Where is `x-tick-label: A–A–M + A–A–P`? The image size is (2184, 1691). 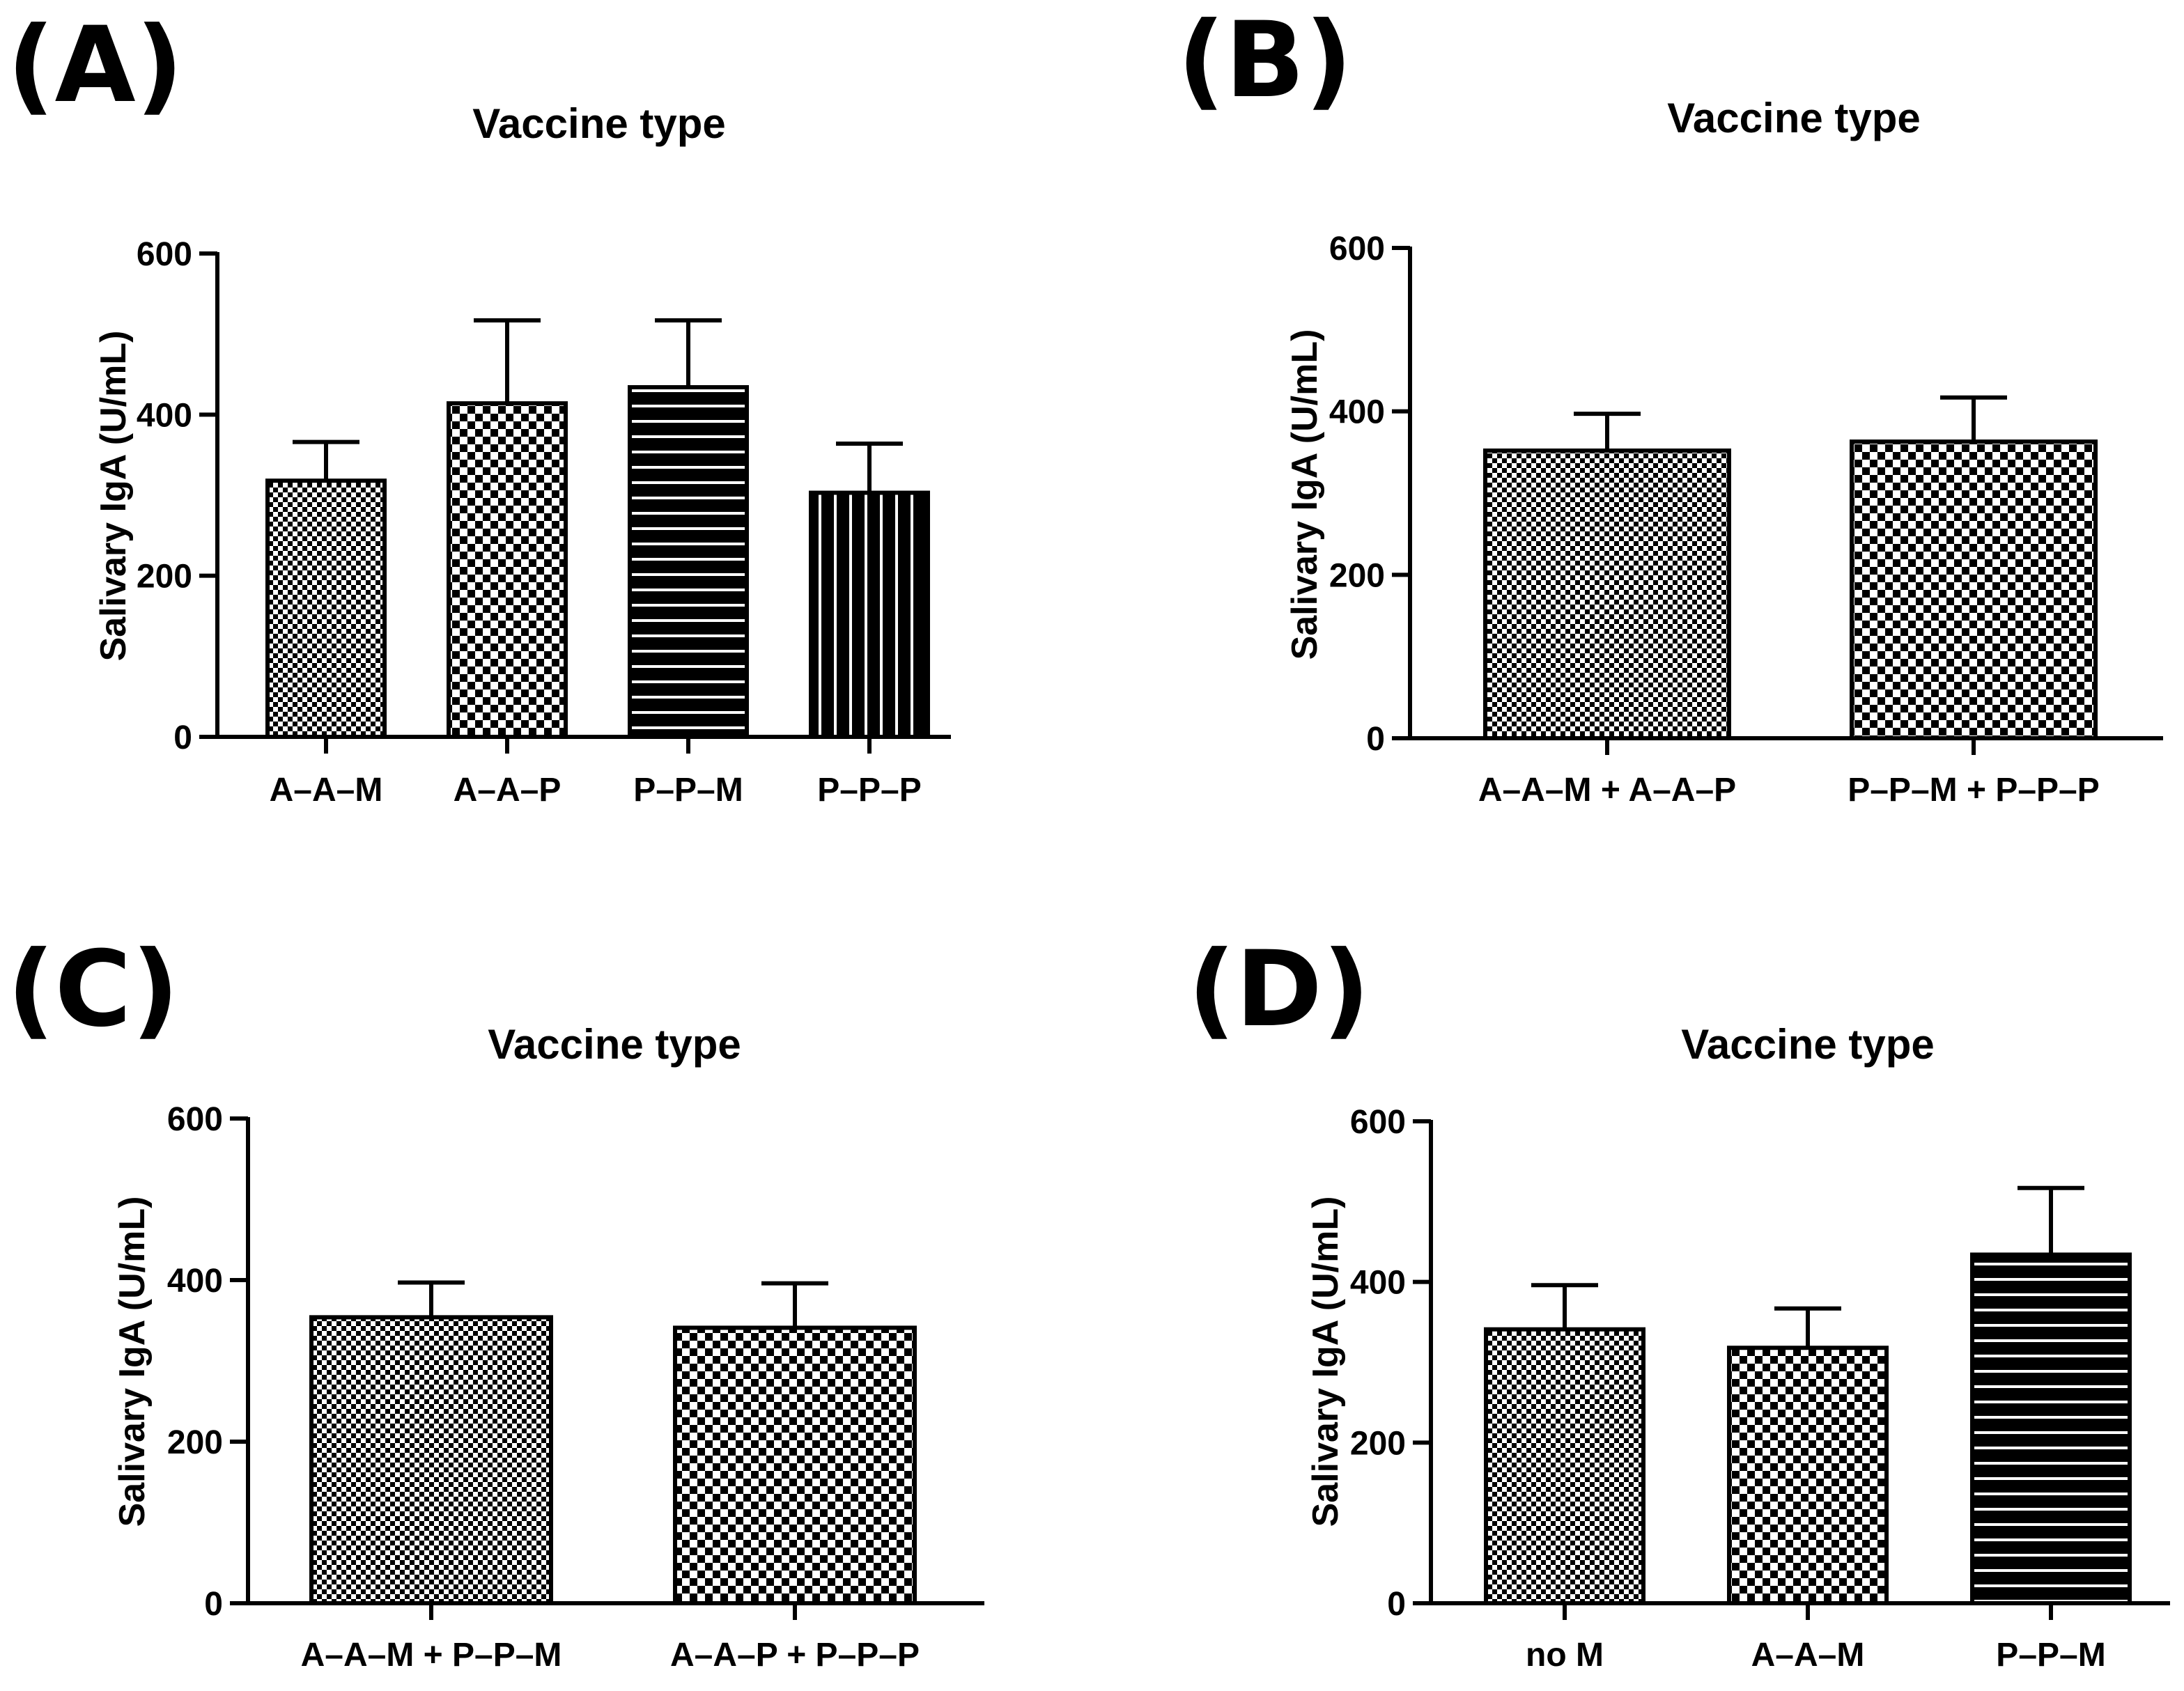 x-tick-label: A–A–M + A–A–P is located at coordinates (1607, 791).